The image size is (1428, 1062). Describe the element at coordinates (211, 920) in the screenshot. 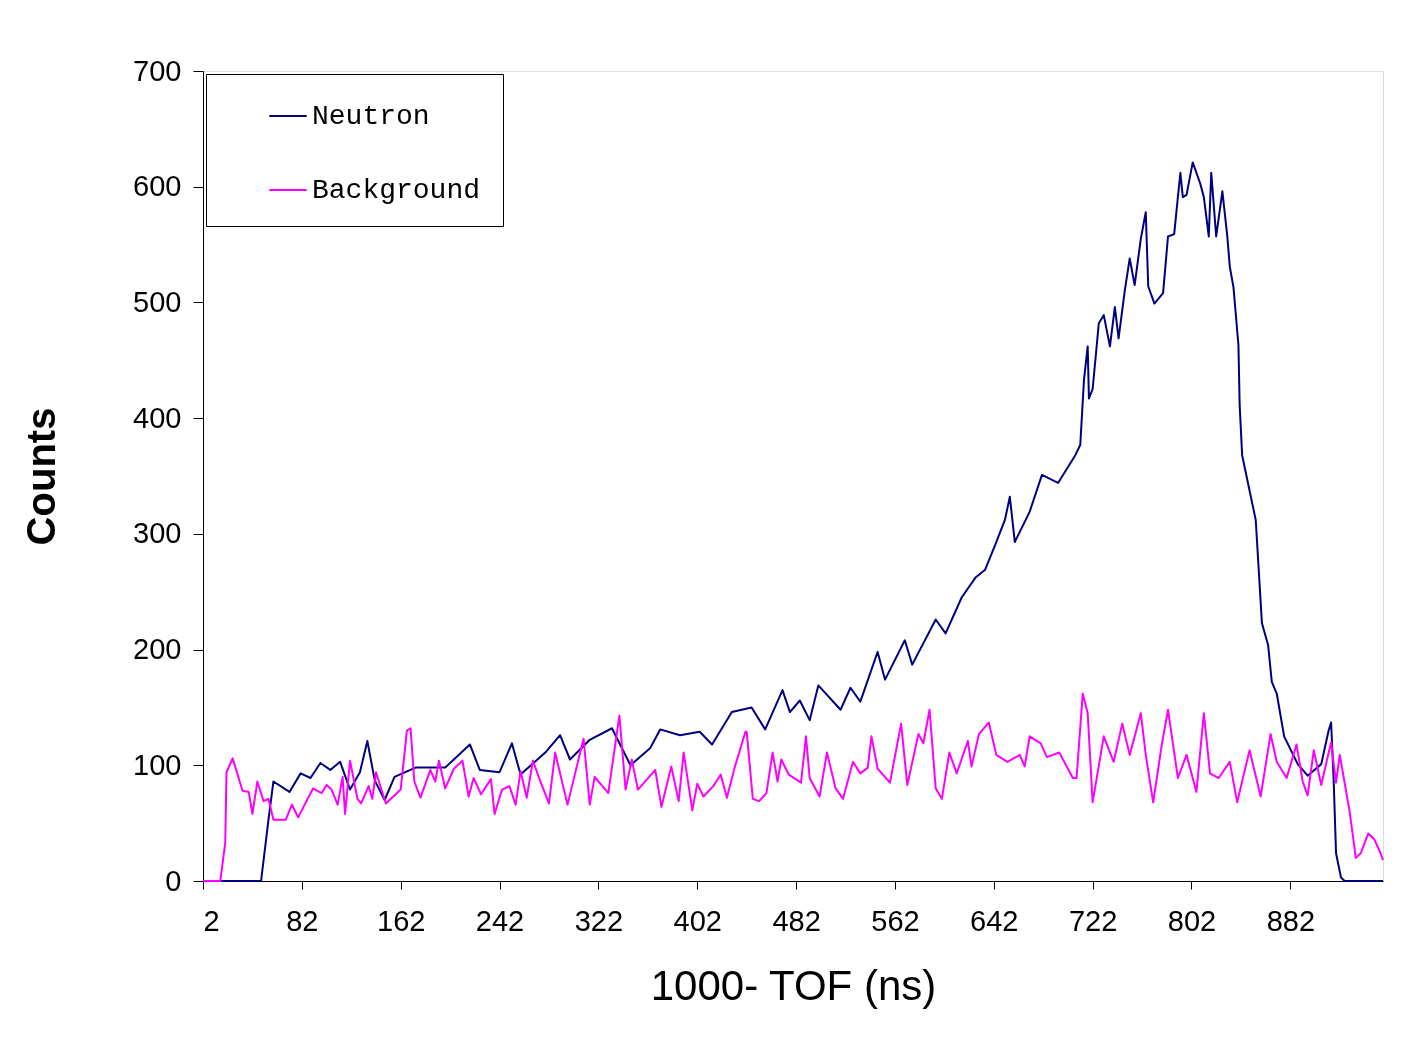

I see `x-tick-label: 2` at that location.